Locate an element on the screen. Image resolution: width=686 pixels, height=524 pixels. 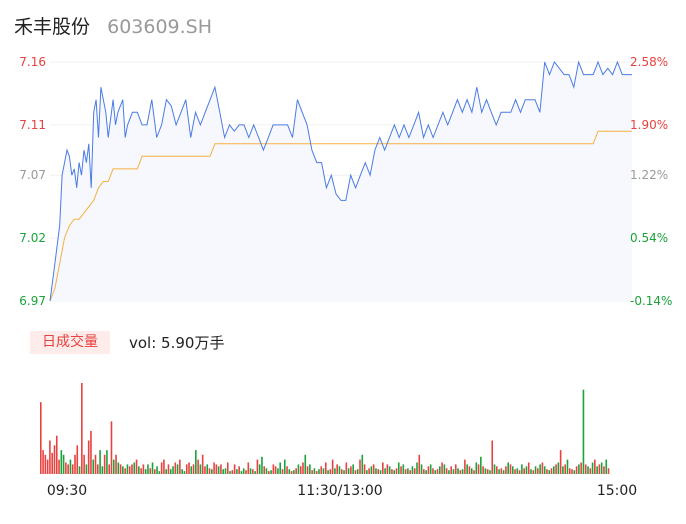
stock-name: 禾丰股份 is located at coordinates (52, 27).